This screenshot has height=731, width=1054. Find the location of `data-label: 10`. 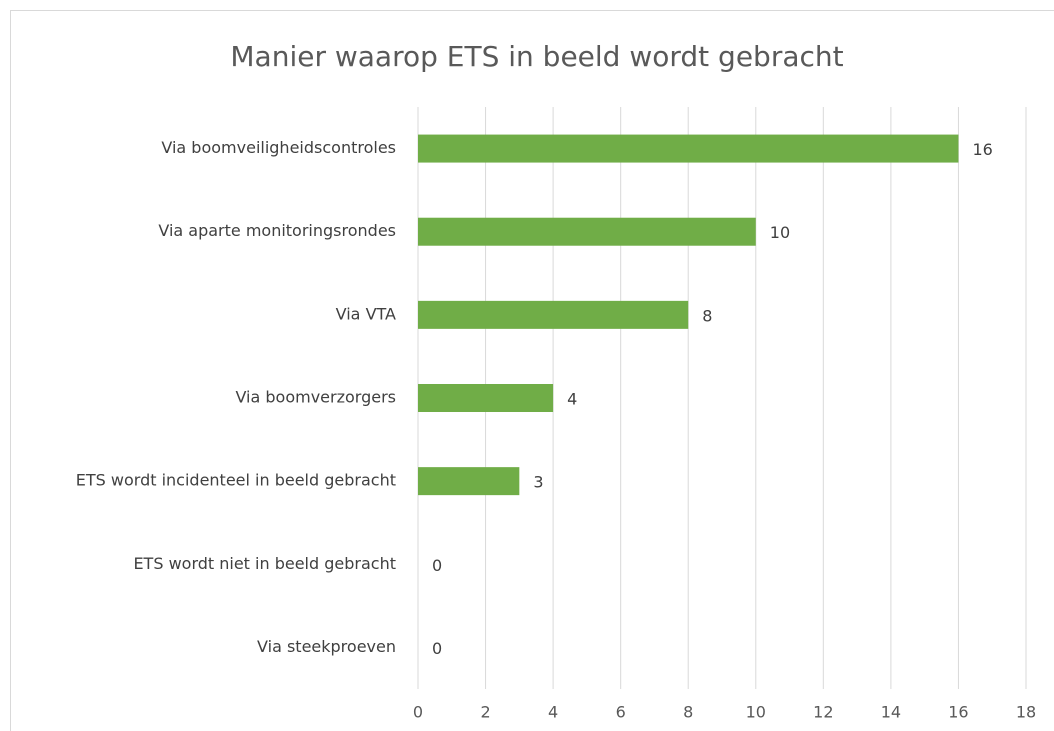

data-label: 10 is located at coordinates (780, 232).